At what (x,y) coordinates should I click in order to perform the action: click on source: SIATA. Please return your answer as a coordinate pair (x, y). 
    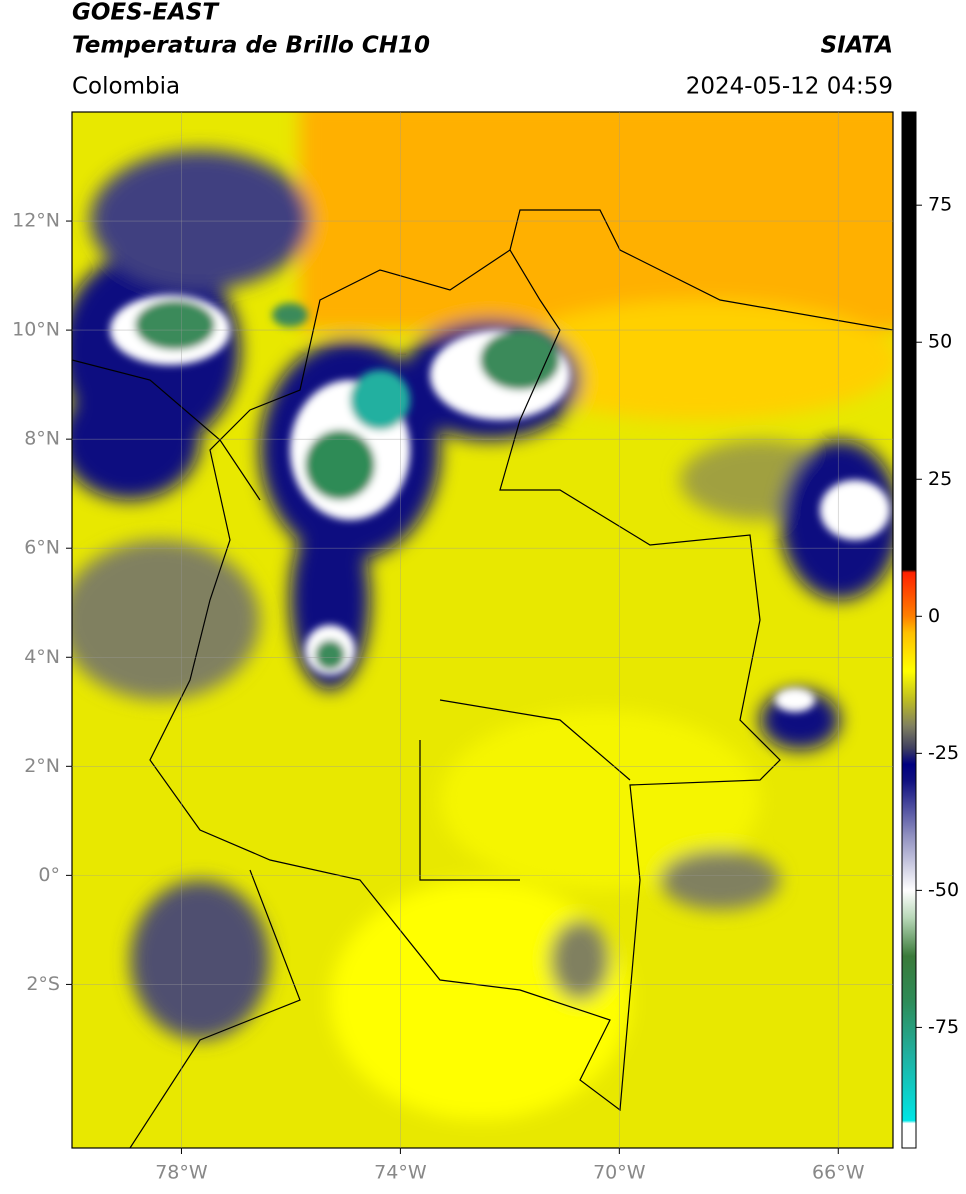
    Looking at the image, I should click on (857, 46).